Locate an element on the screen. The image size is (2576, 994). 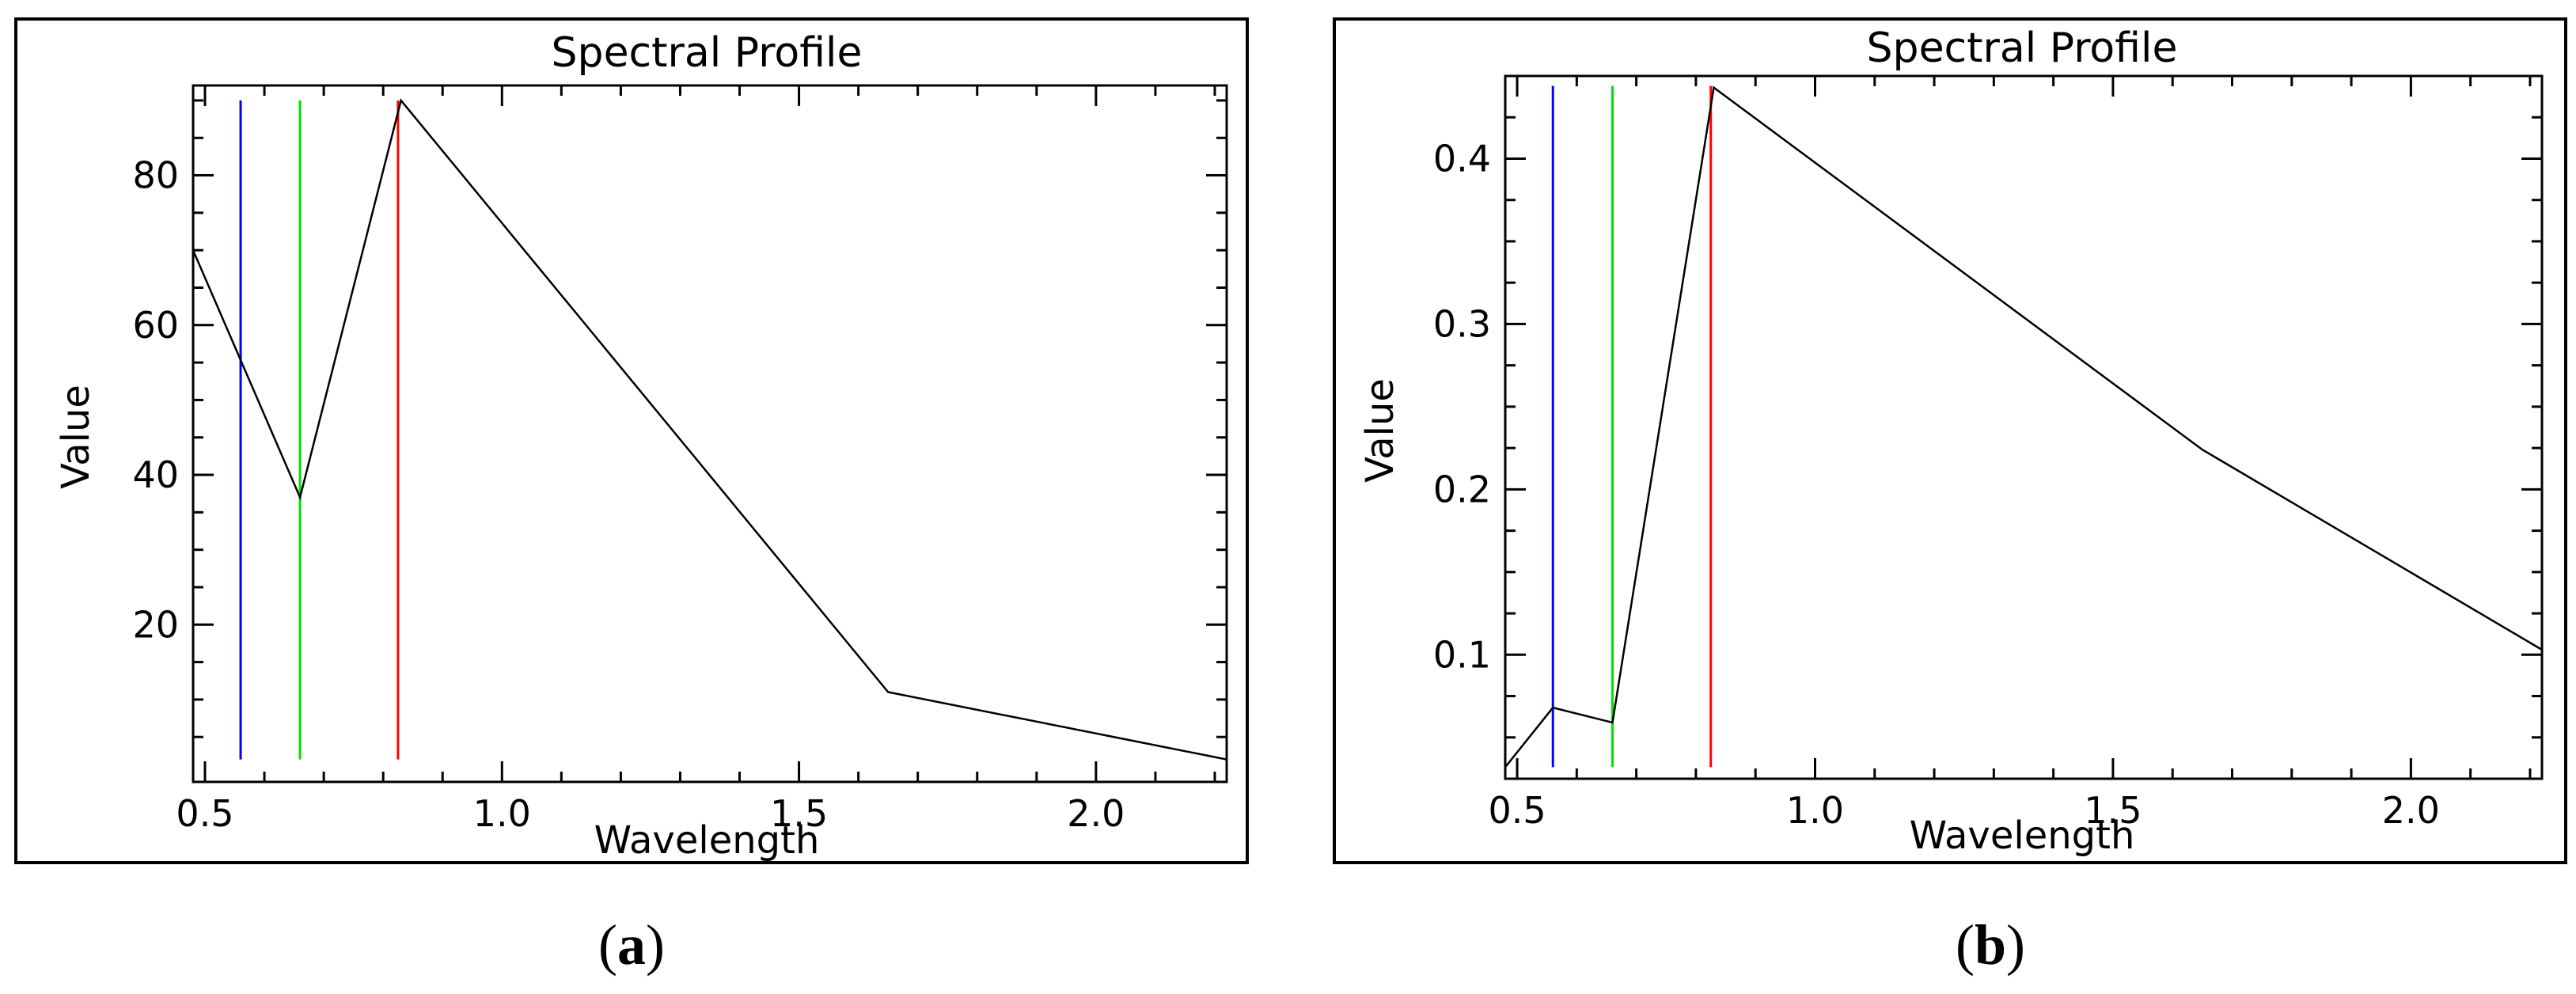
caption-letter: b is located at coordinates (1990, 945).